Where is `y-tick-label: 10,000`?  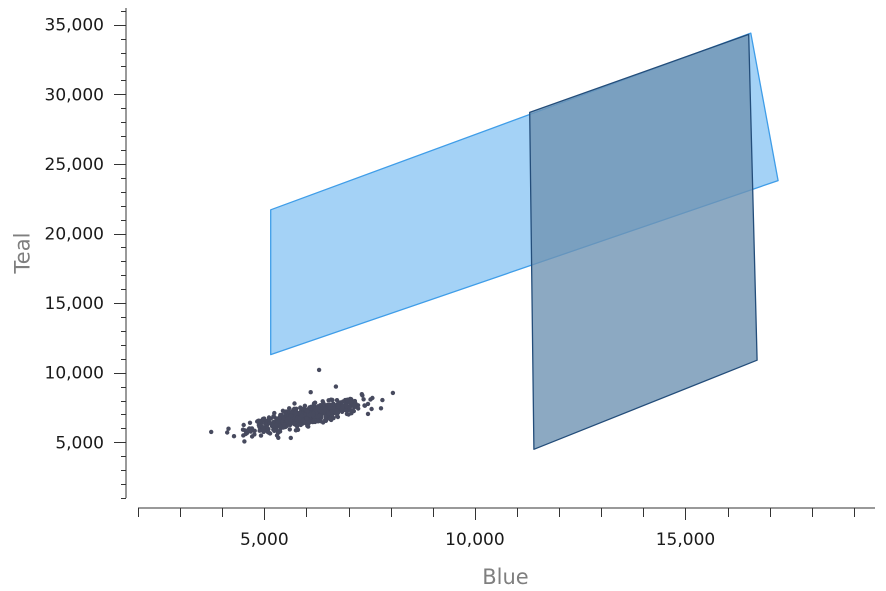
y-tick-label: 10,000 is located at coordinates (74, 374).